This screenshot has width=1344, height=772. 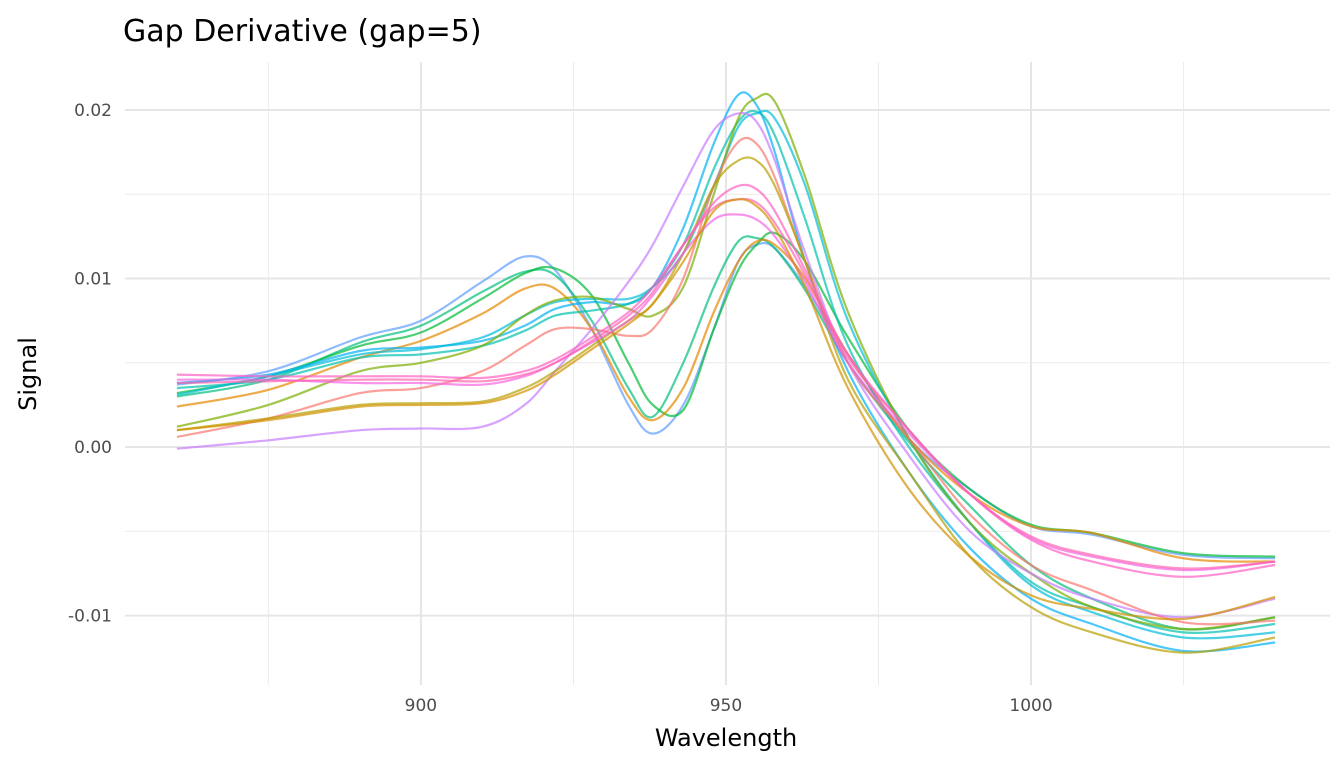 I want to click on x-tick-label: 1000, so click(x=1030, y=706).